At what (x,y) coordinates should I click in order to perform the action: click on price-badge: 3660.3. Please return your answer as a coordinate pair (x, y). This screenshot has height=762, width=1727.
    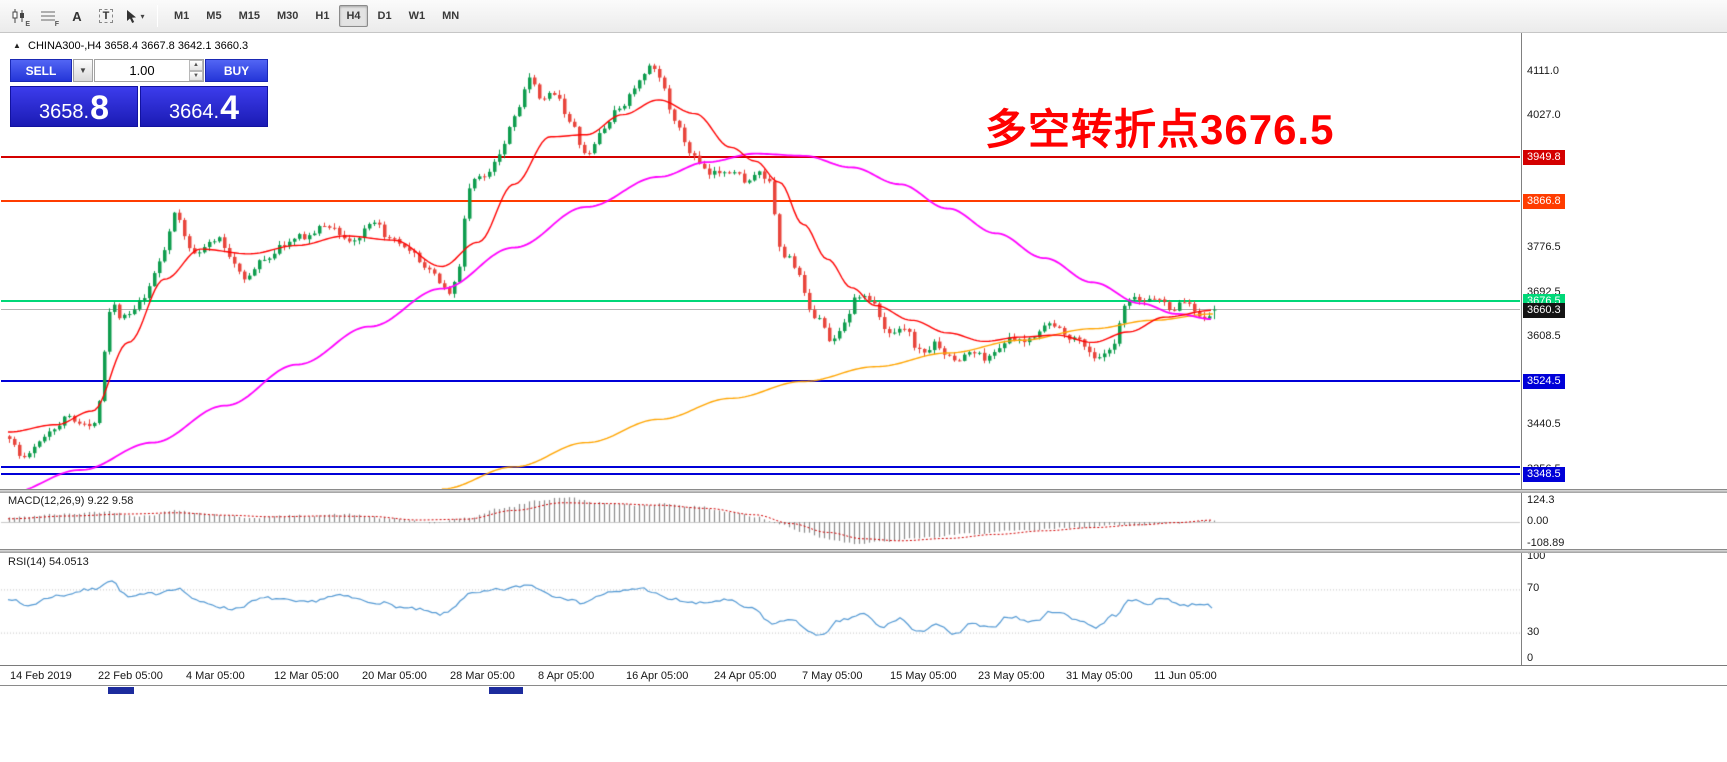
    Looking at the image, I should click on (1544, 310).